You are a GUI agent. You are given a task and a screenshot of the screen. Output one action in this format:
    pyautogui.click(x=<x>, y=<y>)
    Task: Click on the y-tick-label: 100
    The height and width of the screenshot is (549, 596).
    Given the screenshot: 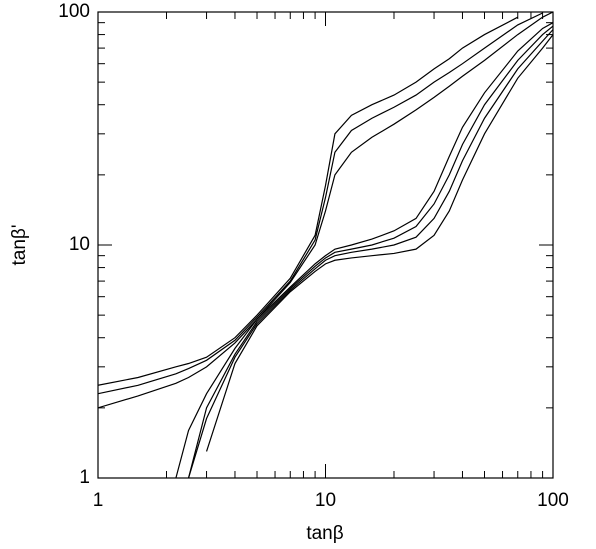 What is the action you would take?
    pyautogui.click(x=74, y=11)
    